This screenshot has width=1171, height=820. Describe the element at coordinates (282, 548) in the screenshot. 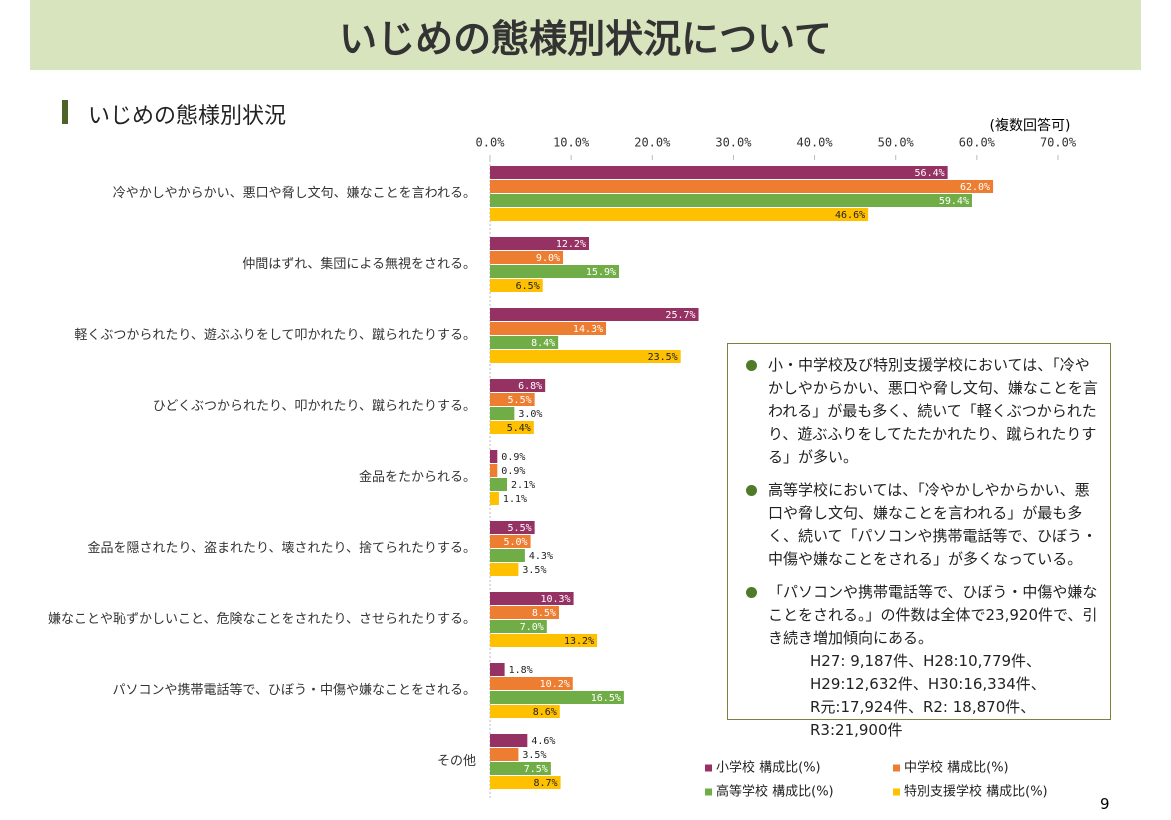

I see `category-label: 金品を隠されたり、盗まれたり、壊されたり、捨てられたりする。` at that location.